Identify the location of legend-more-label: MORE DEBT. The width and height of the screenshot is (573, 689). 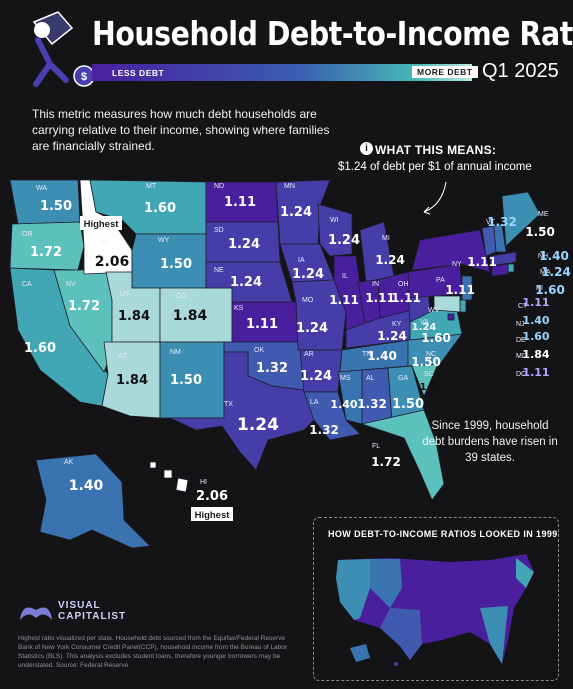
(445, 72).